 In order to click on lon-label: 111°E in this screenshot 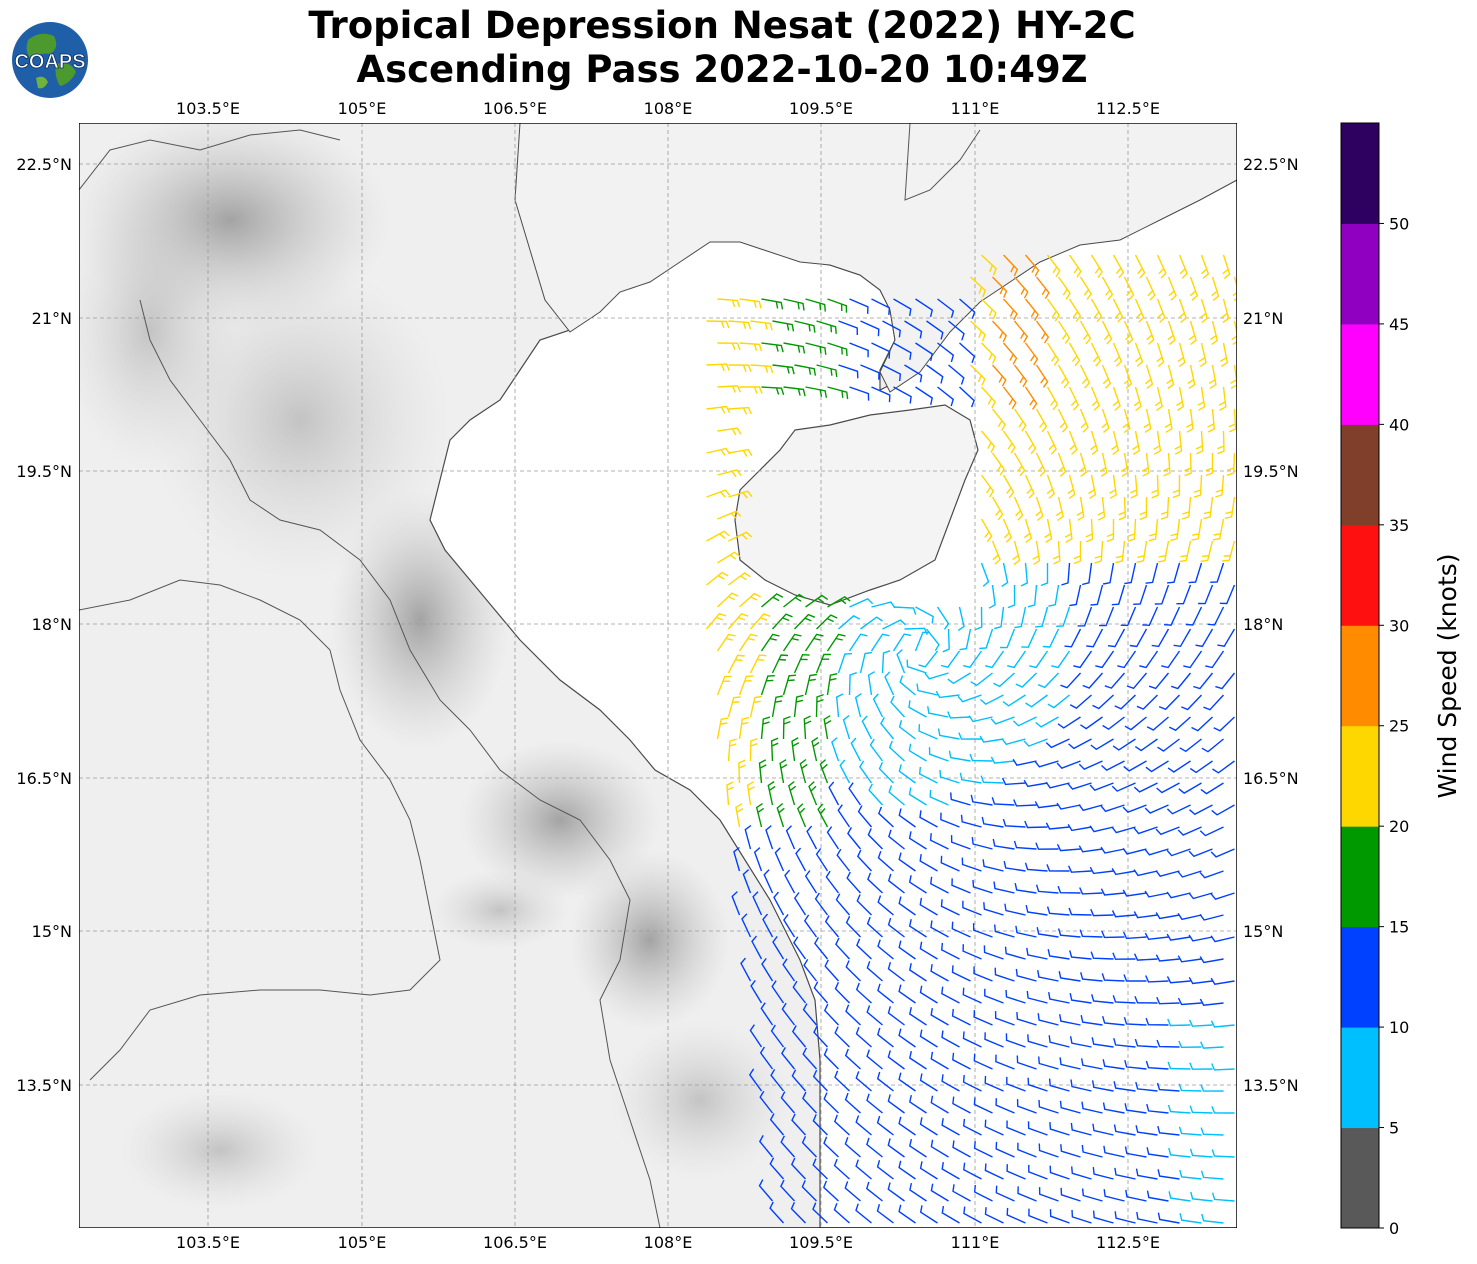, I will do `click(975, 108)`.